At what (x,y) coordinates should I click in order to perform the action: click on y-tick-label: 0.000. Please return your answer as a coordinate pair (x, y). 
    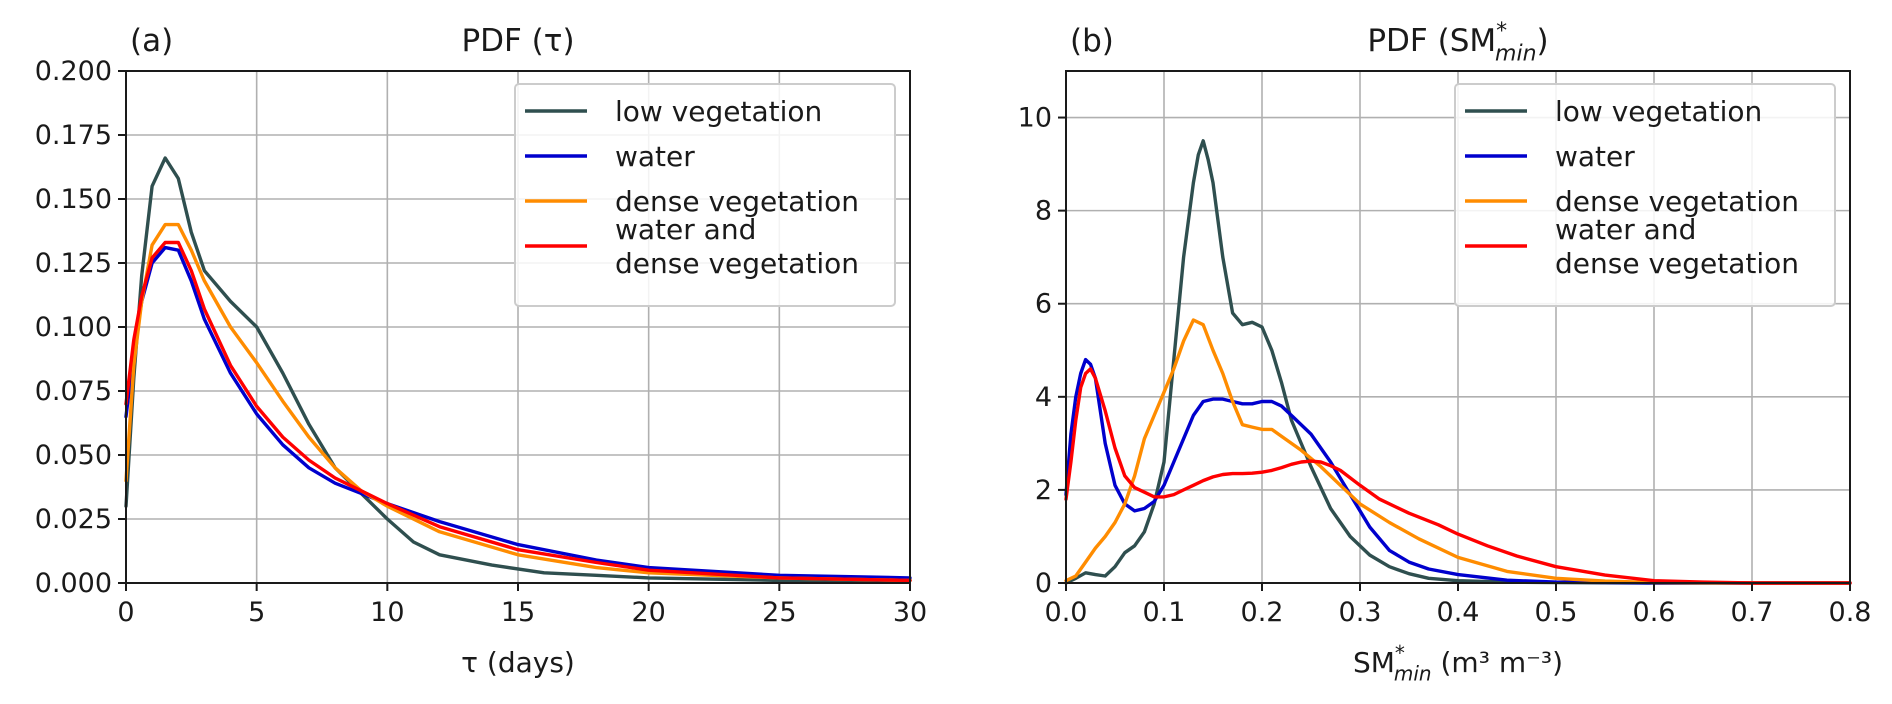
    Looking at the image, I should click on (73, 583).